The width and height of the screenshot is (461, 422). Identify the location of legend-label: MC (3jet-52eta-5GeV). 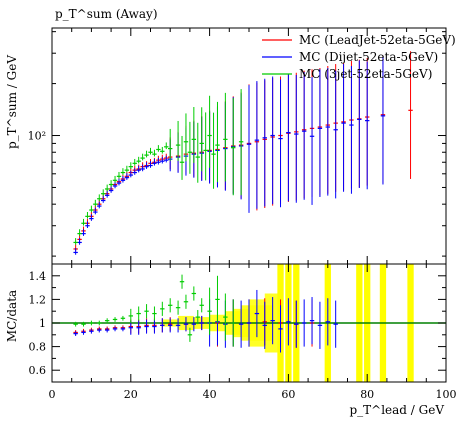
(365, 74).